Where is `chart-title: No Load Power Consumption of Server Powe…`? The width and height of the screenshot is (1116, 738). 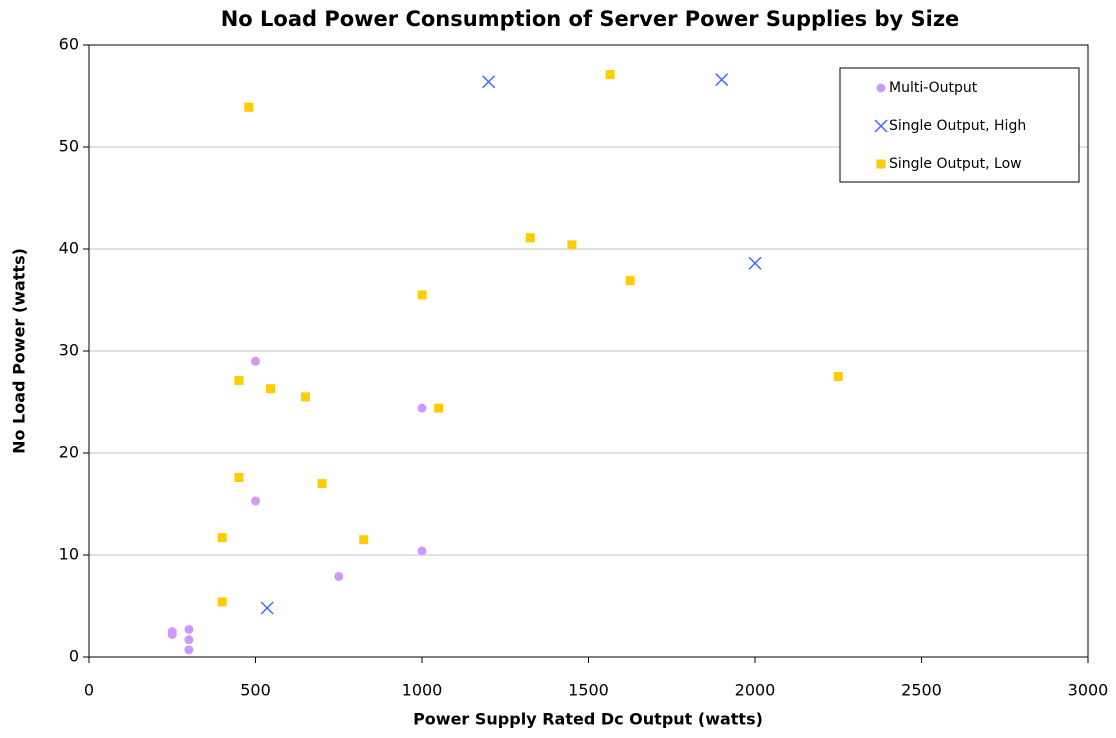
chart-title: No Load Power Consumption of Server Powe… is located at coordinates (590, 19).